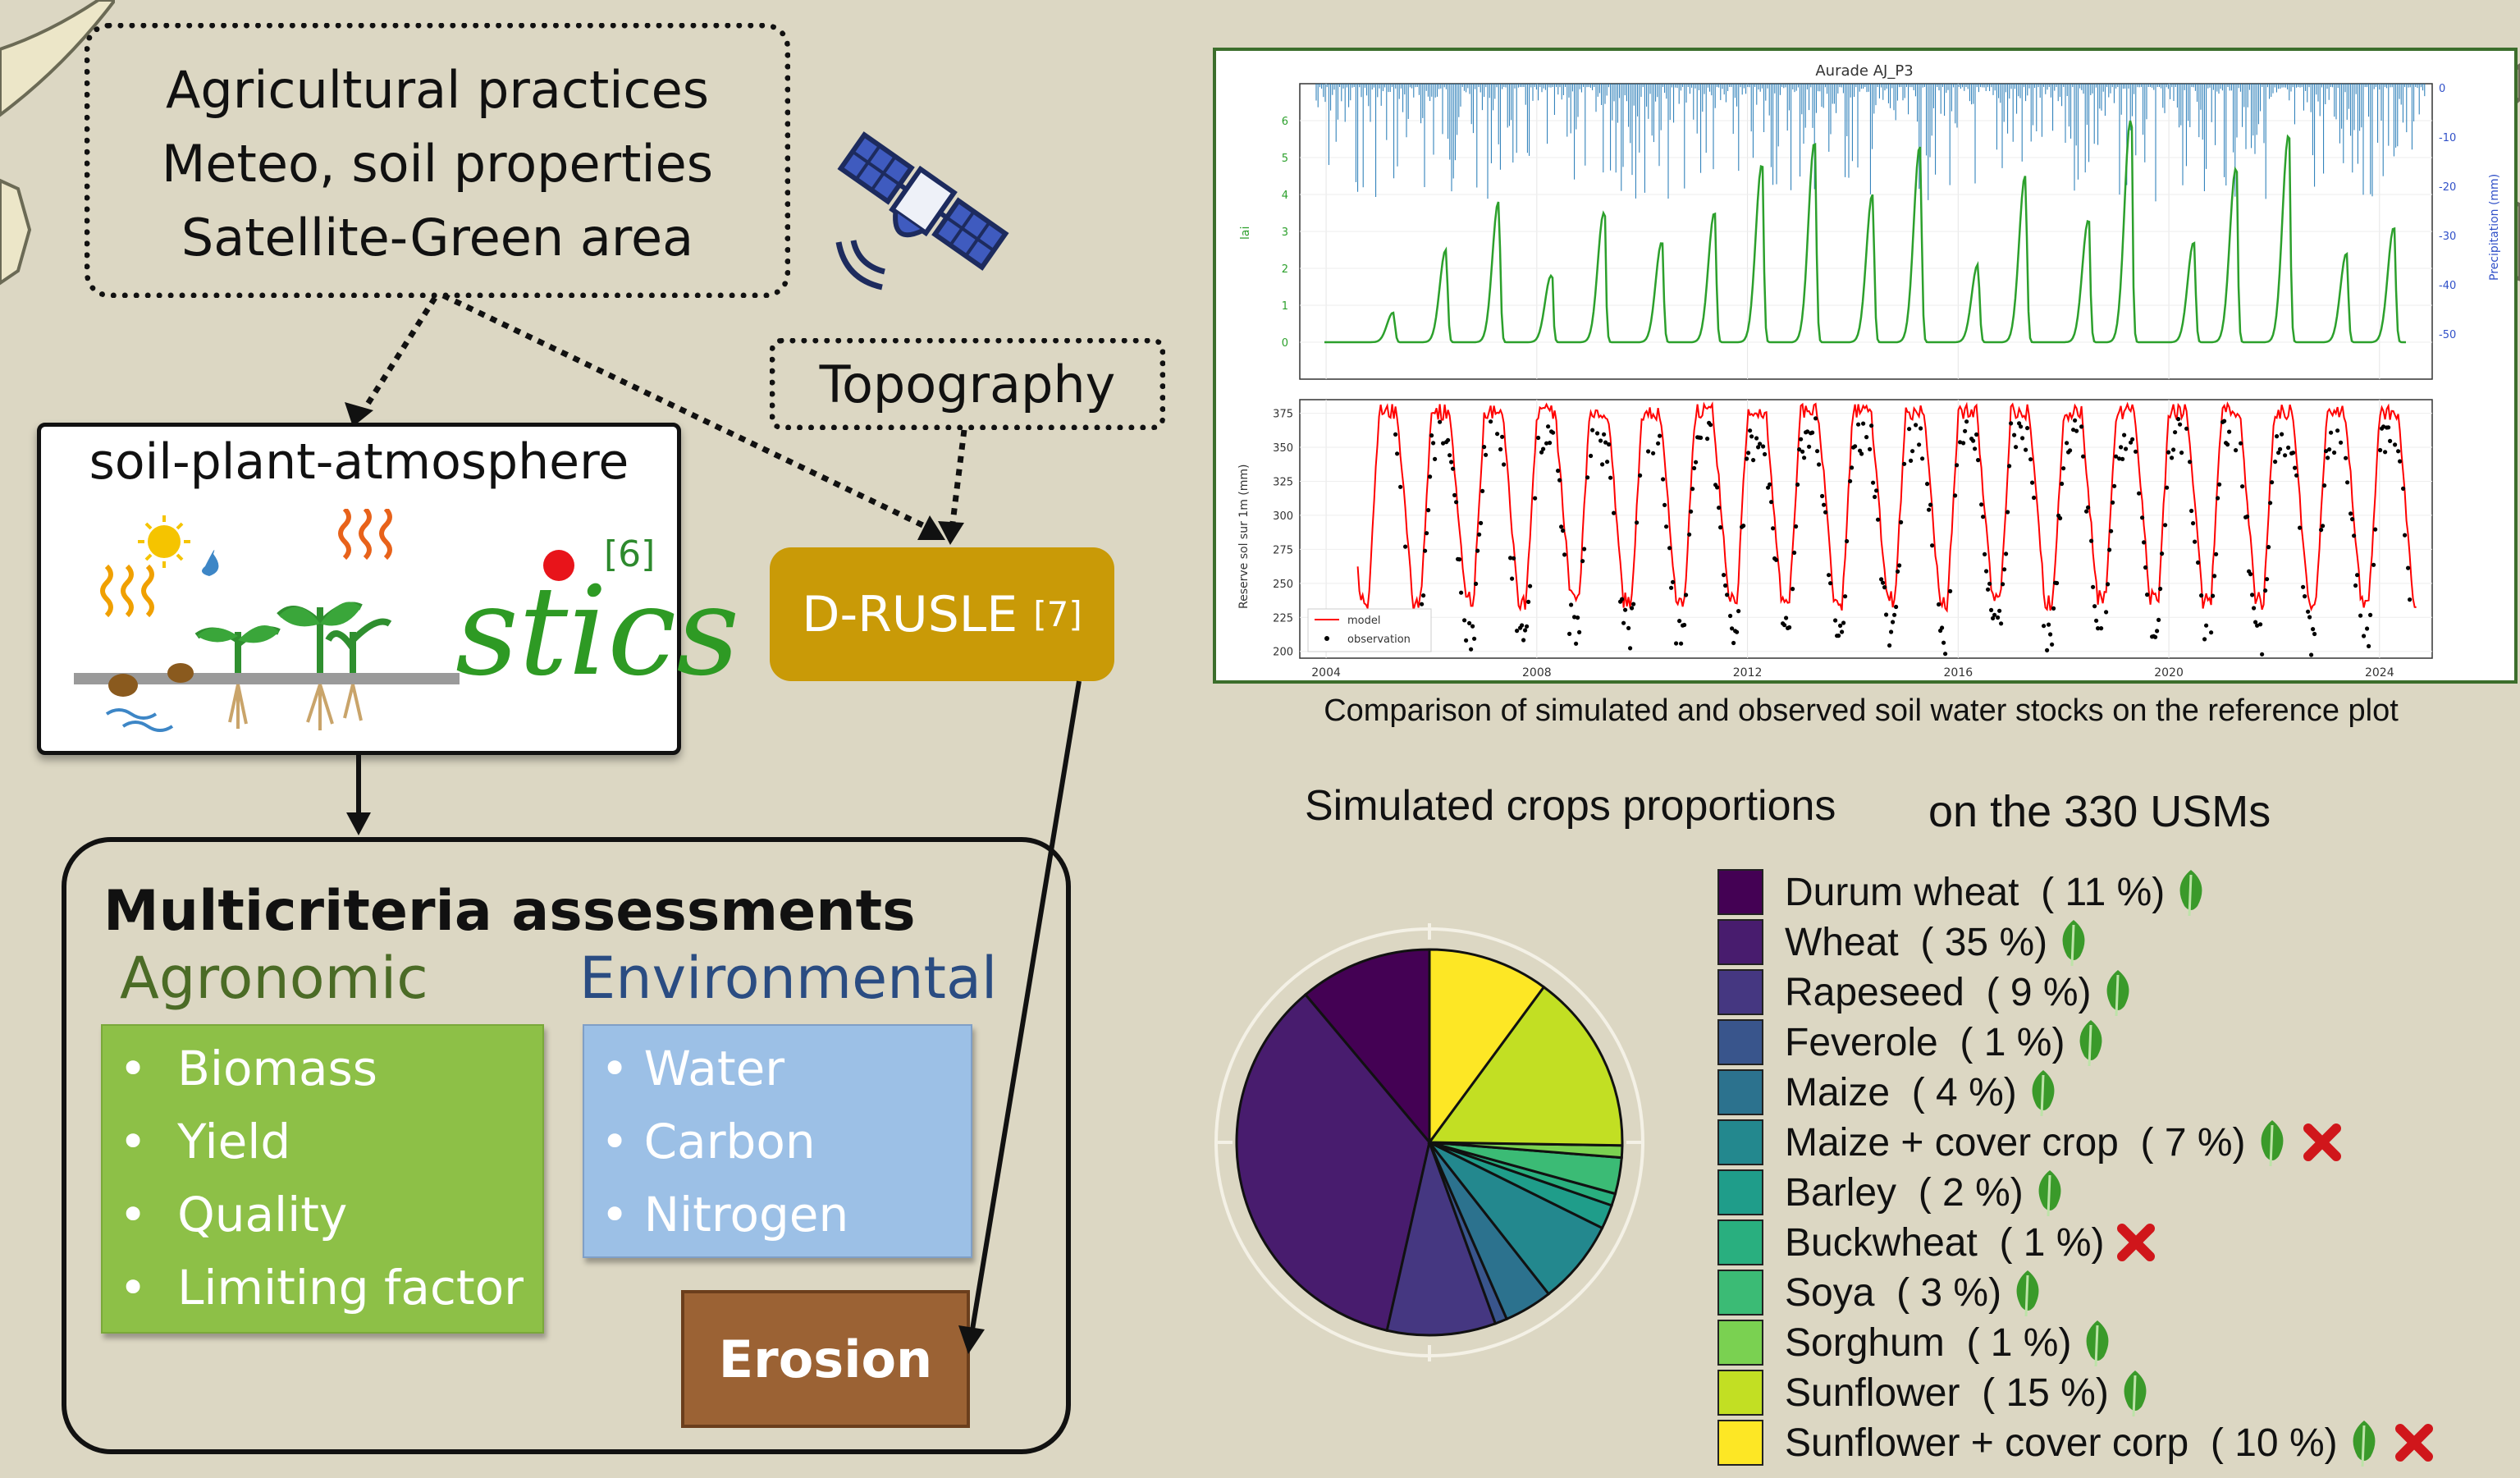  I want to click on legend-percent: ( 4 %), so click(1953, 1092).